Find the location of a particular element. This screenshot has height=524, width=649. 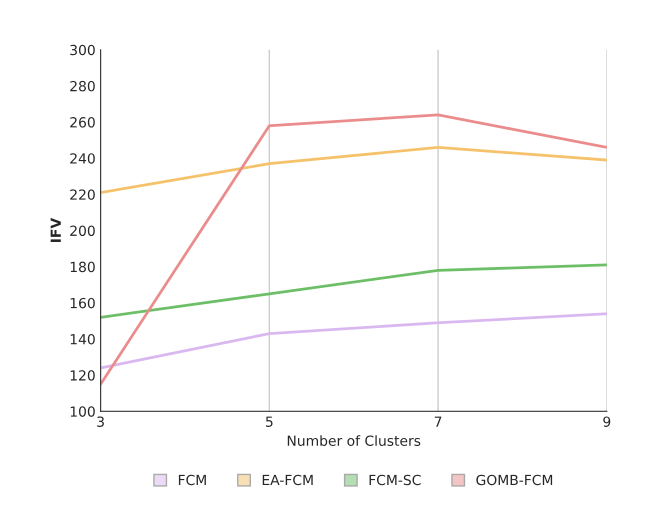

x-tick-label: 5 is located at coordinates (269, 421).